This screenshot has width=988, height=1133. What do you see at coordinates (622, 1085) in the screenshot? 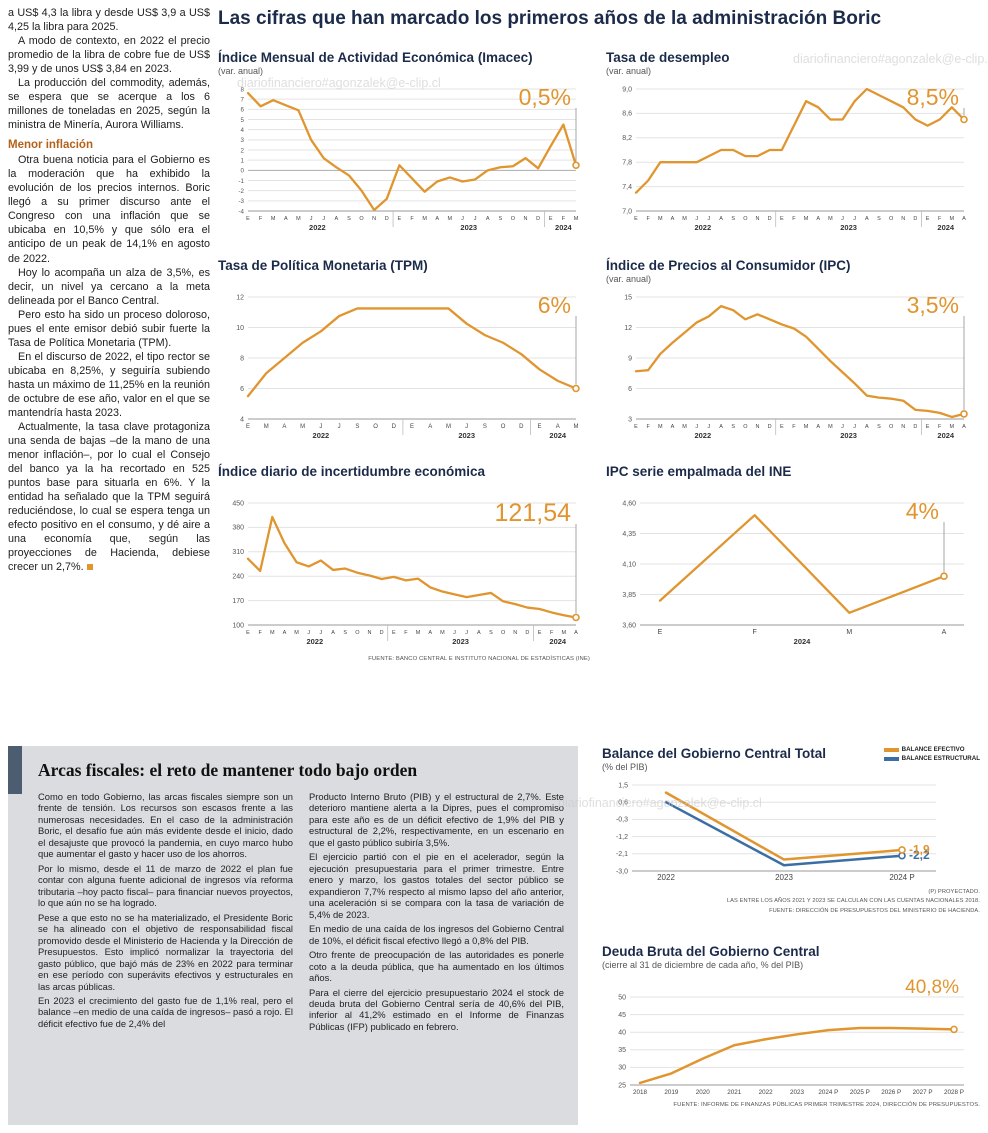
I see `svg-text: 25` at bounding box center [622, 1085].